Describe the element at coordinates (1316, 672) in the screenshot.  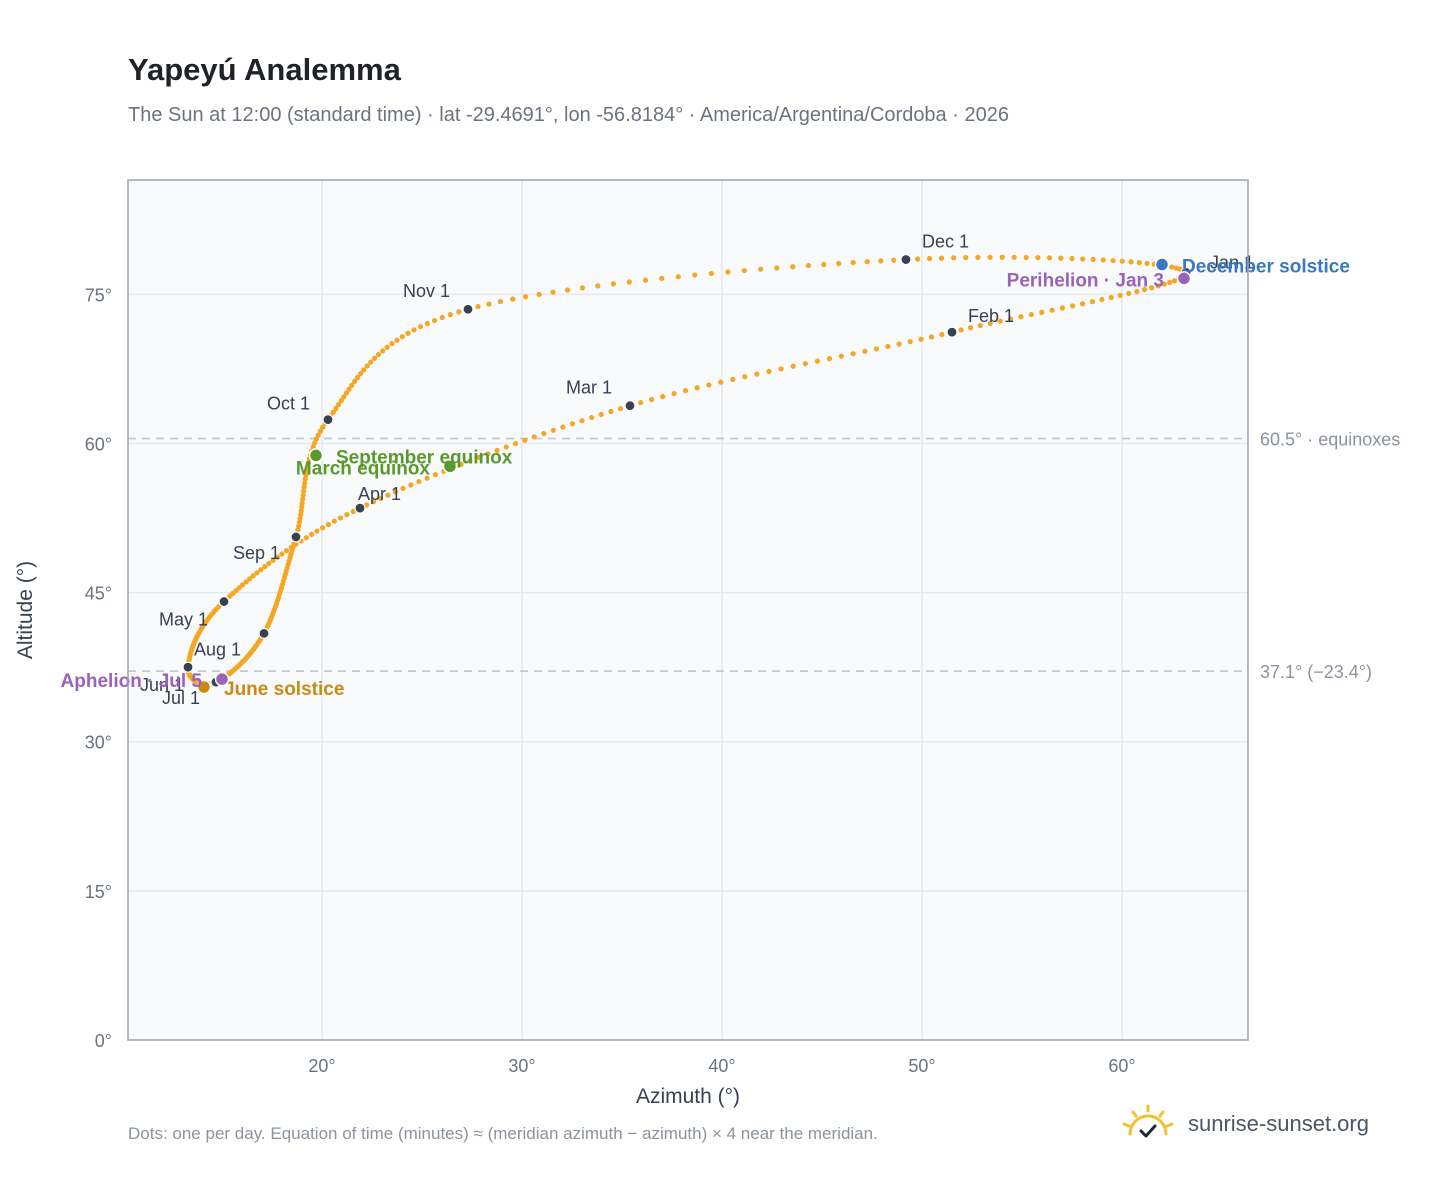
I see `reference-line-label: 37.1° (−23.4°)` at that location.